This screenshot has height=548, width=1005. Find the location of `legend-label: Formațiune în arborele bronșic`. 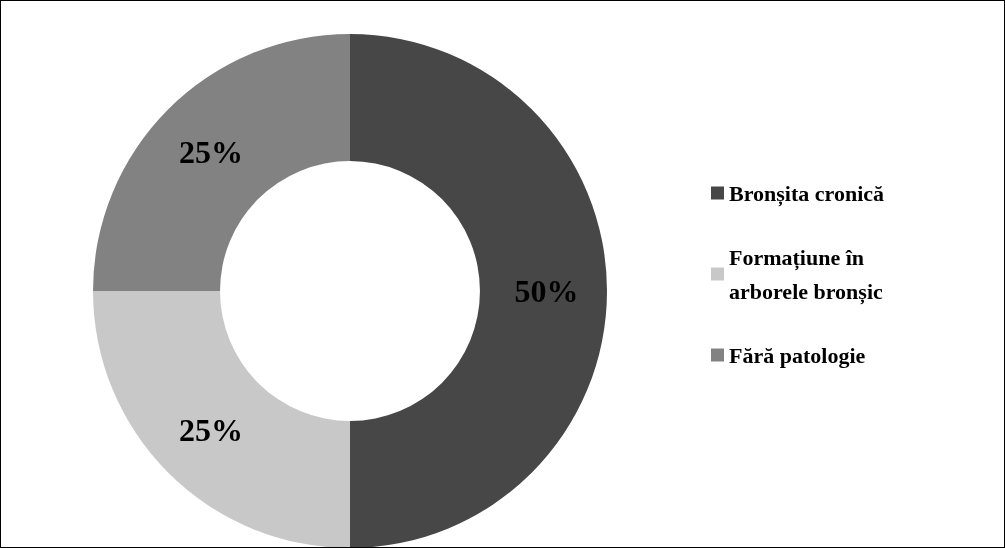

legend-label: Formațiune în arborele bronșic is located at coordinates (806, 274).